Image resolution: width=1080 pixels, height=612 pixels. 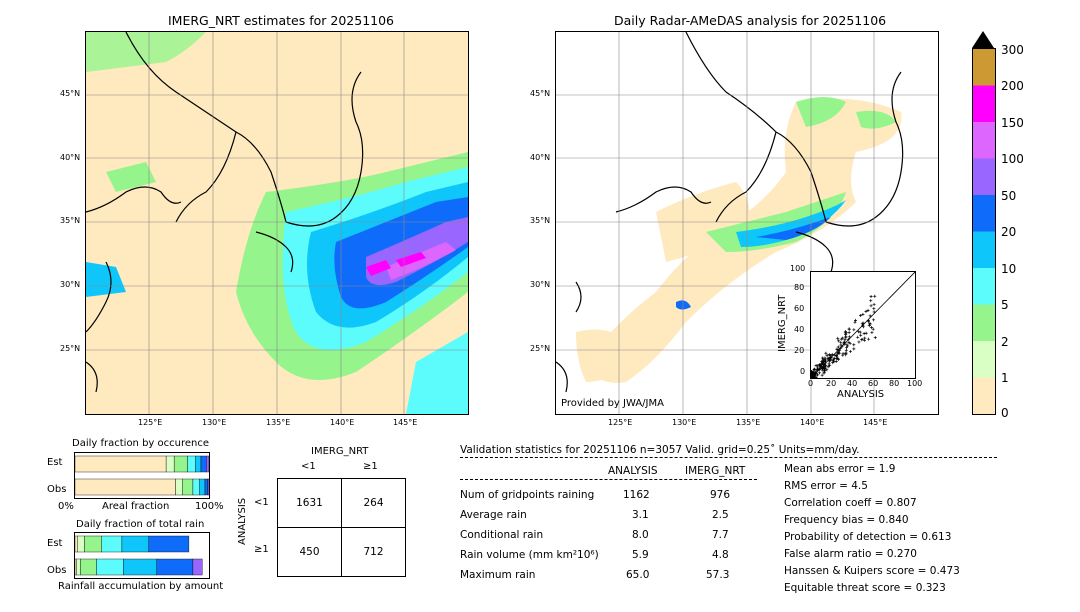 I want to click on right-lat-45: 45°N, so click(x=540, y=93).